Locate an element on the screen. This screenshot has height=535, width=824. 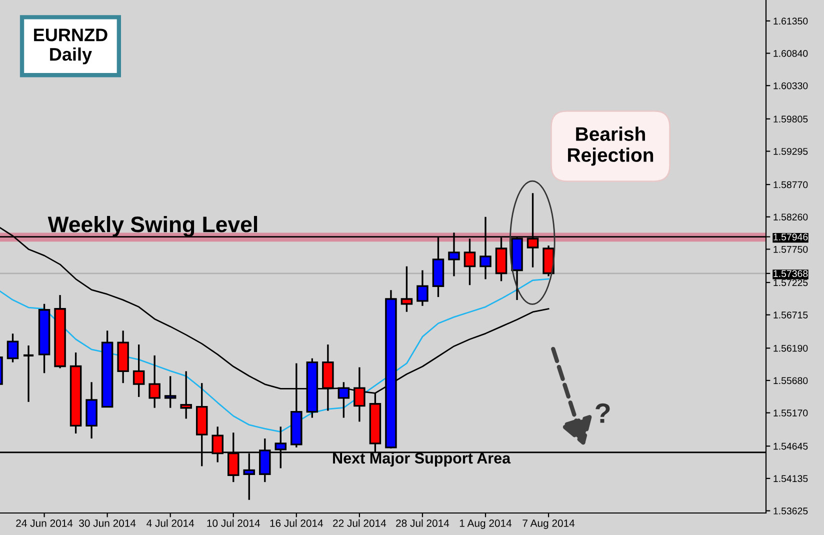
y-tick-label: 1.53625 is located at coordinates (791, 511).